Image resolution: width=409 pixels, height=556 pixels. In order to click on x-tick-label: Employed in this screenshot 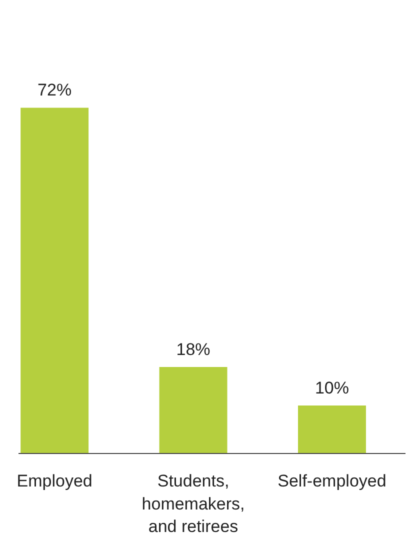, I will do `click(54, 481)`.